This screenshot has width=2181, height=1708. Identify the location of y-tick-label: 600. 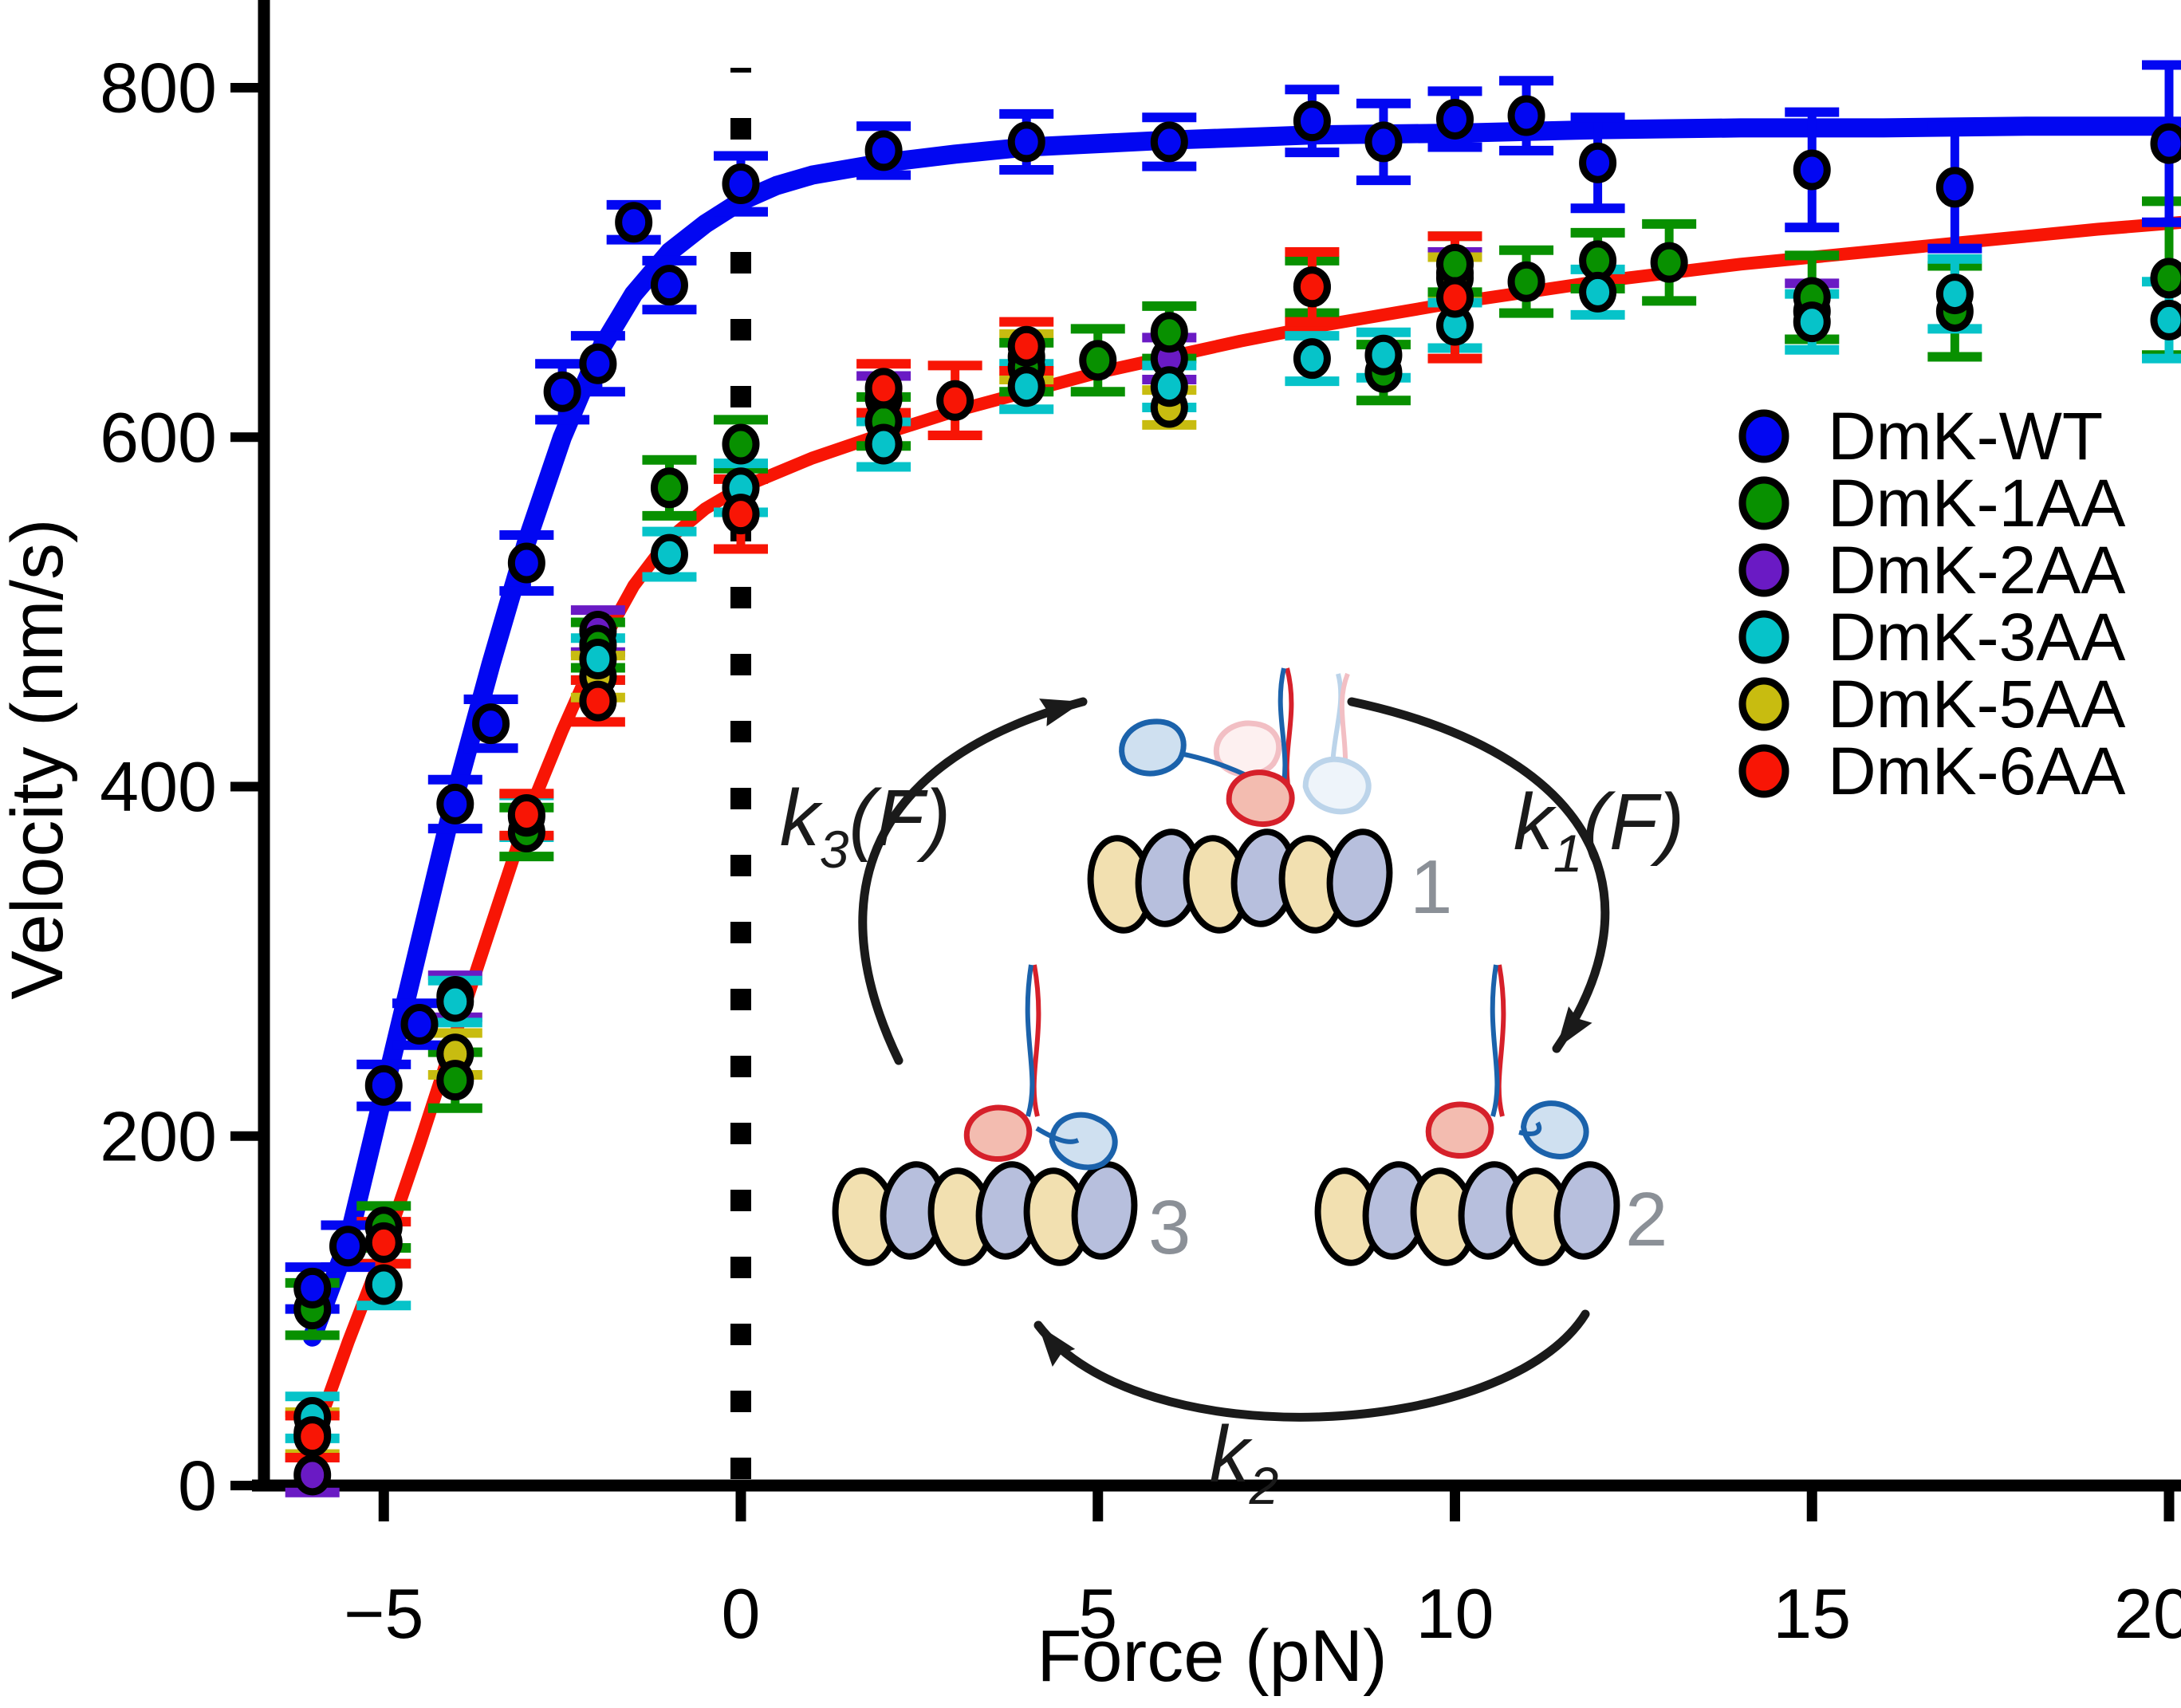
(158, 437).